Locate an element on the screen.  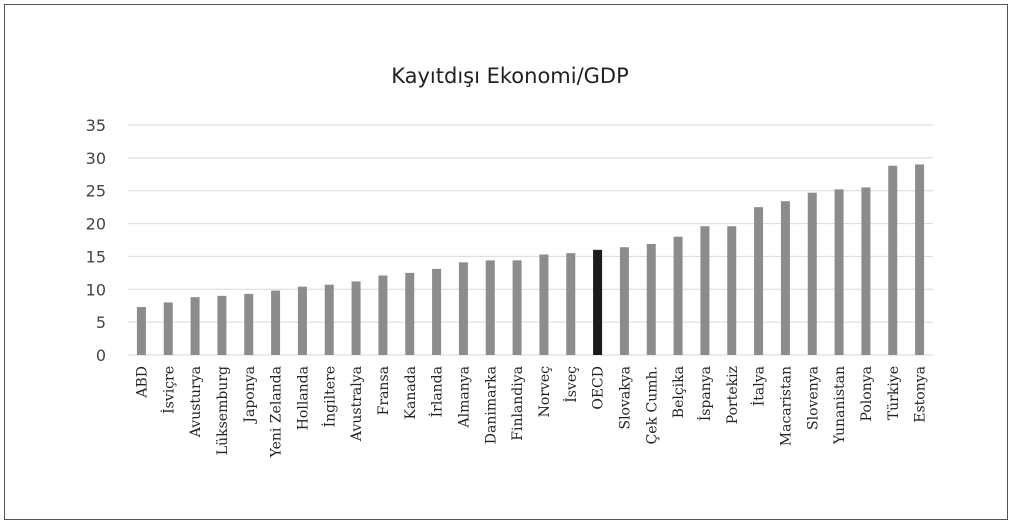
x-tick-label: Polonya is located at coordinates (867, 393).